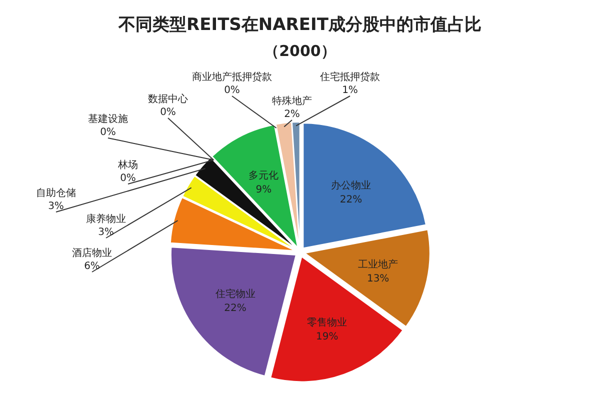 Image resolution: width=600 pixels, height=395 pixels. What do you see at coordinates (56, 193) in the screenshot?
I see `slice-label: 自助仓储` at bounding box center [56, 193].